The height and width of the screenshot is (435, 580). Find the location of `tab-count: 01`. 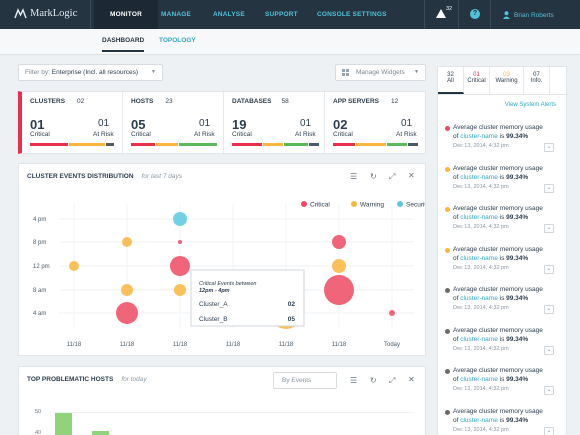

tab-count: 01 is located at coordinates (476, 75).